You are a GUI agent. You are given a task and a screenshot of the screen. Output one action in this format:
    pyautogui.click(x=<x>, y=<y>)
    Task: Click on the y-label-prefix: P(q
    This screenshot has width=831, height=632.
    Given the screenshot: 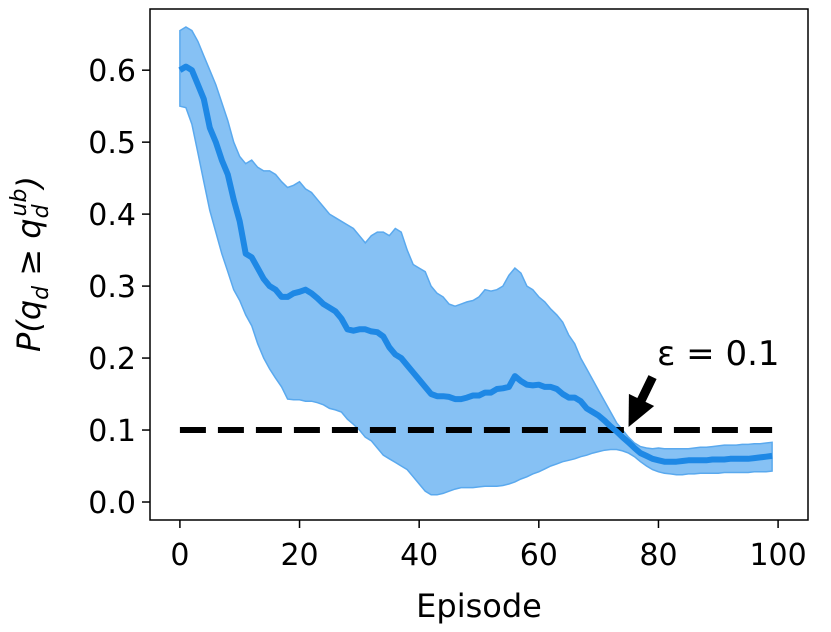 What is the action you would take?
    pyautogui.click(x=29, y=326)
    